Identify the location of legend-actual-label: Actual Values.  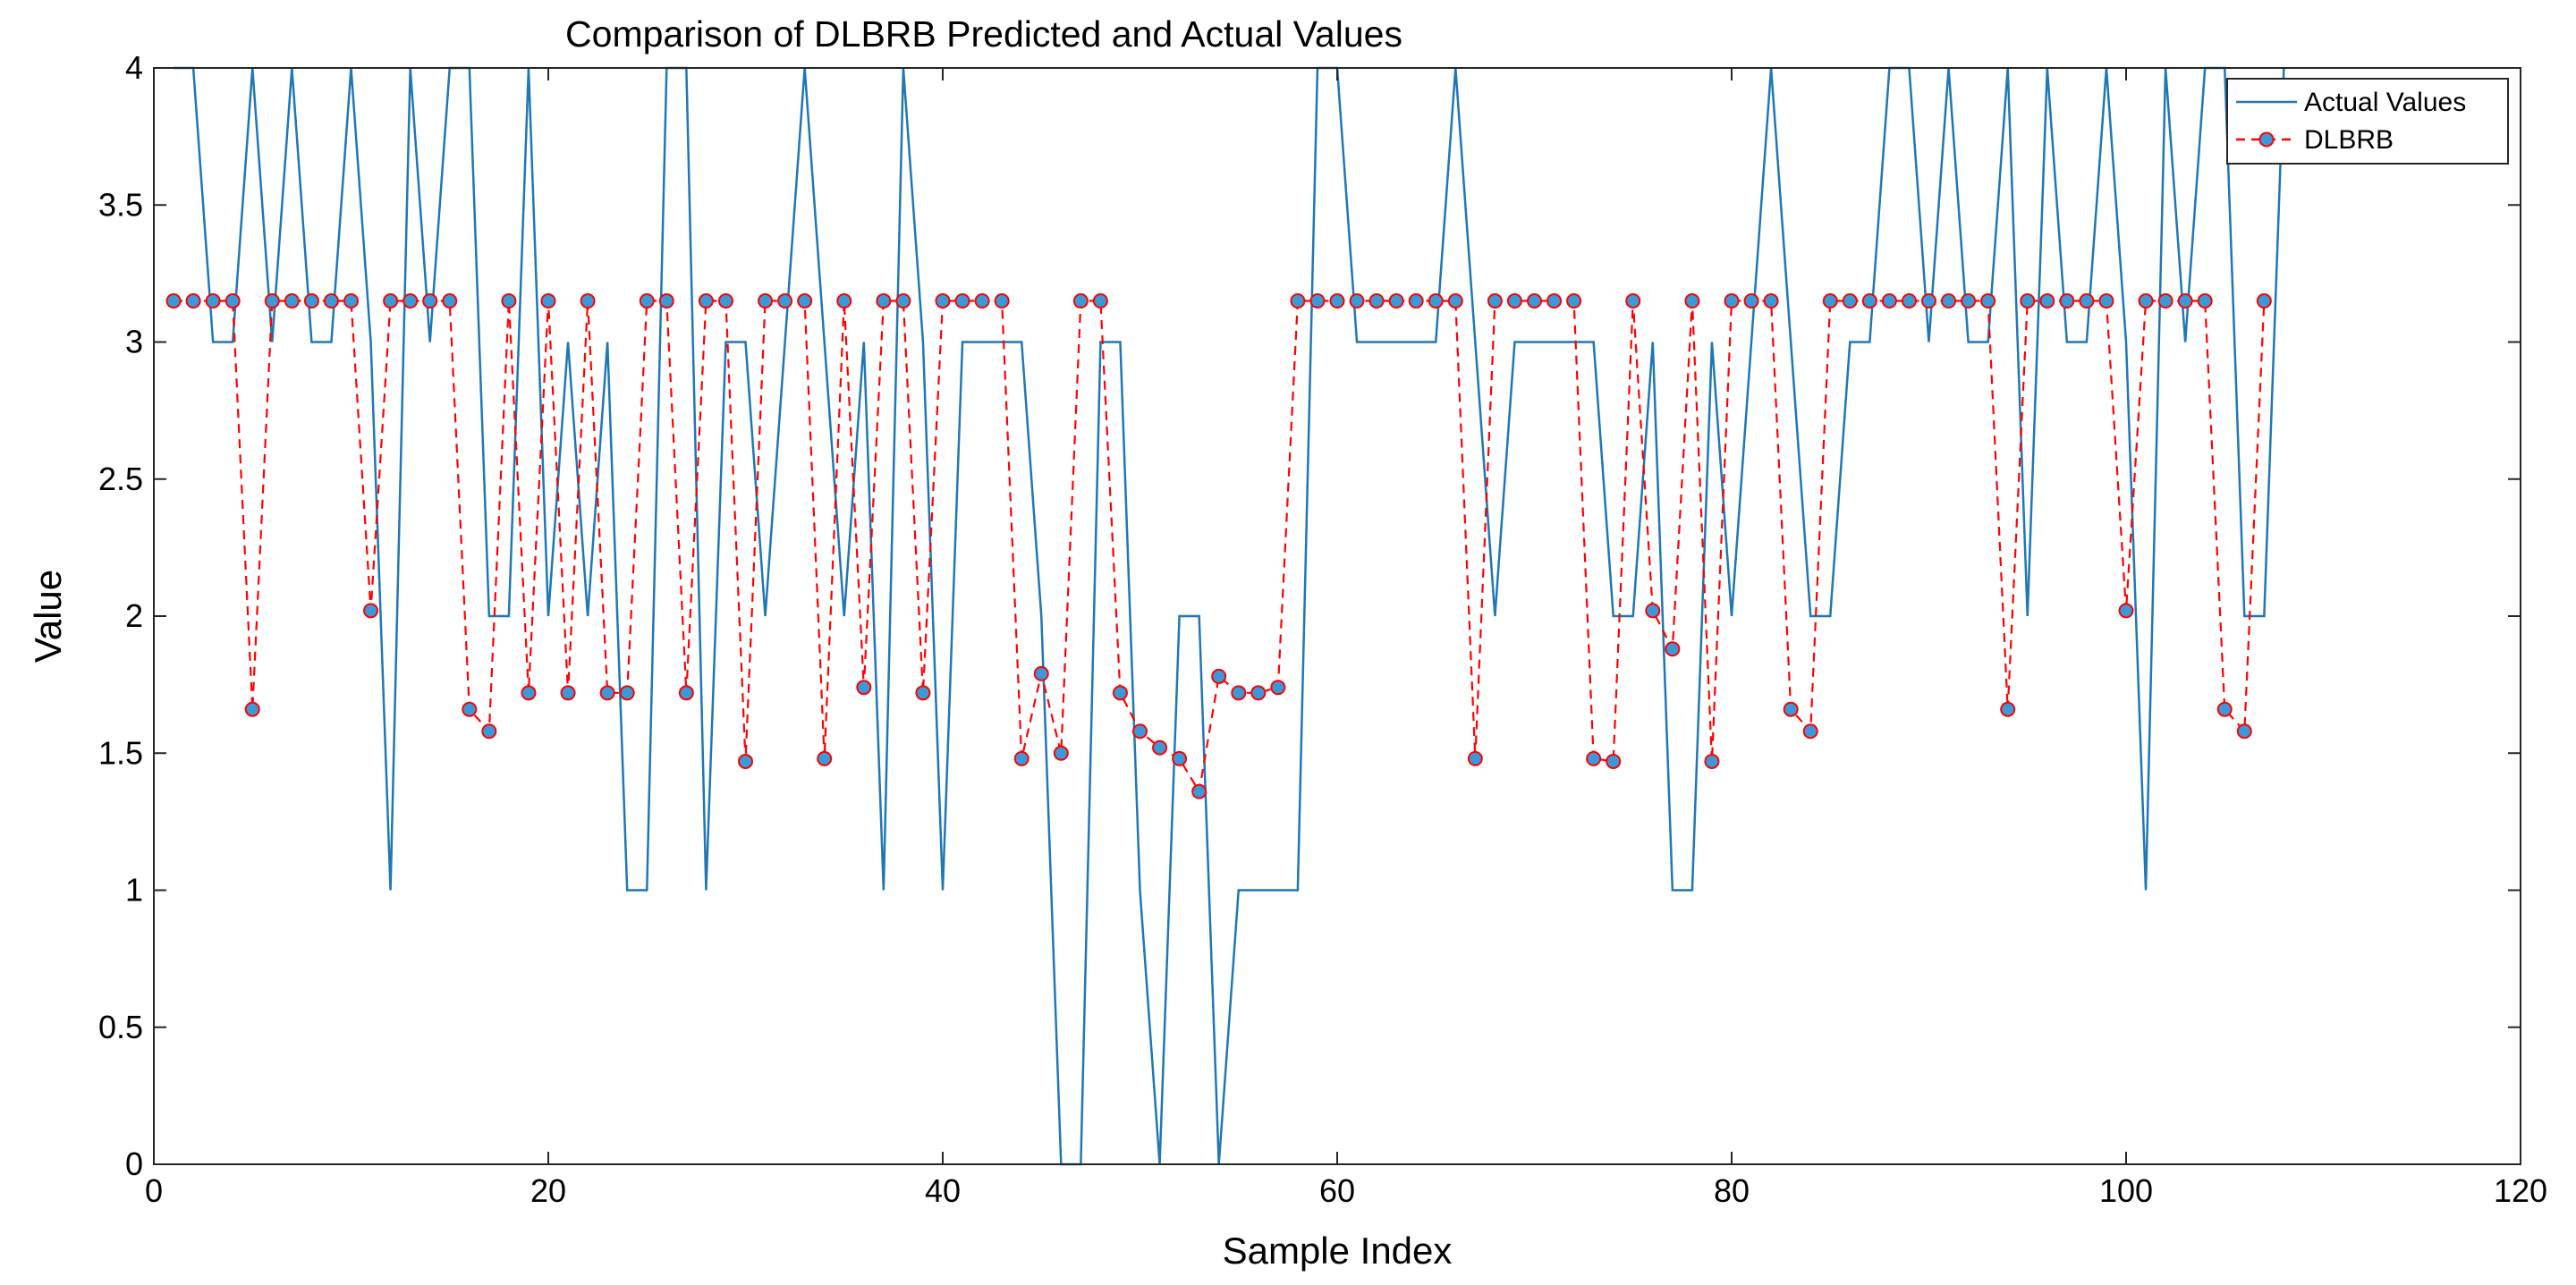
(2385, 102).